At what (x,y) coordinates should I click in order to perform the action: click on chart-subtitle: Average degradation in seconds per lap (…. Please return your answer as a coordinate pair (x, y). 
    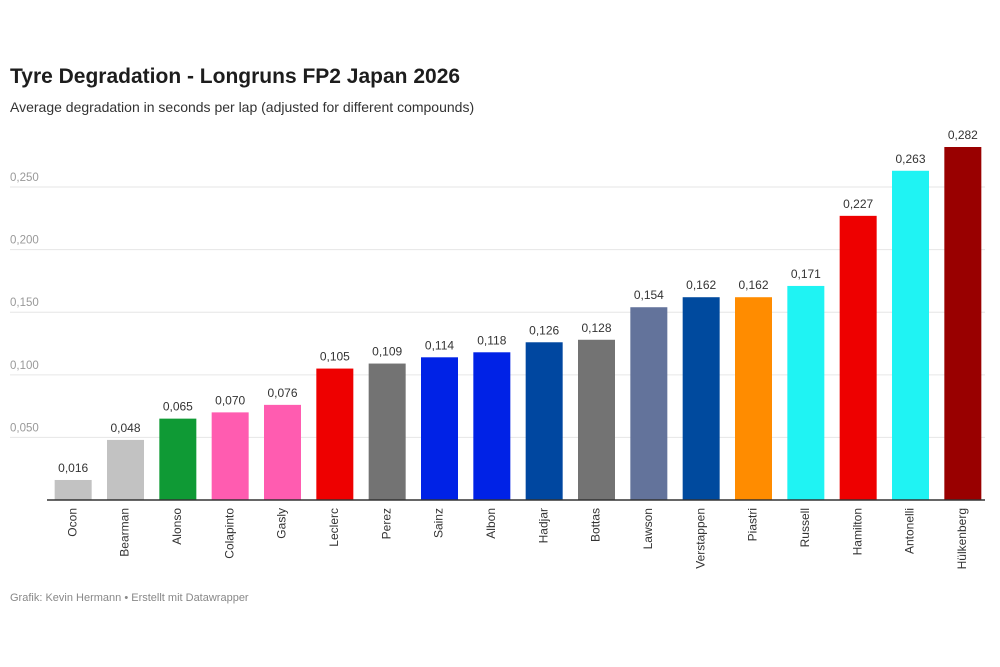
    Looking at the image, I should click on (242, 107).